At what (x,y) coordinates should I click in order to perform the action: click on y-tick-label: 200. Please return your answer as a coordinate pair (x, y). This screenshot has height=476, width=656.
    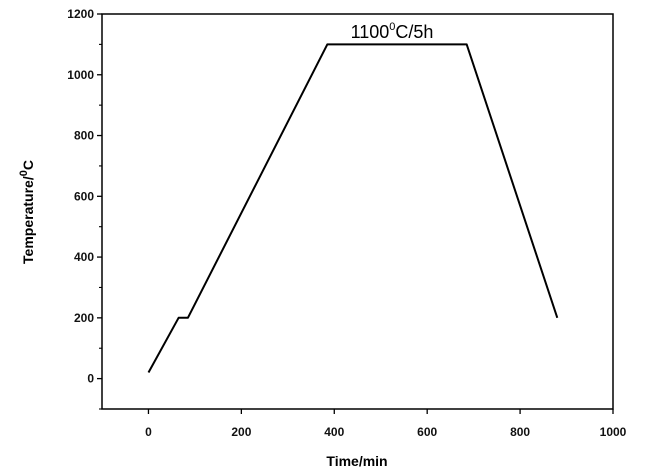
    Looking at the image, I should click on (84, 318).